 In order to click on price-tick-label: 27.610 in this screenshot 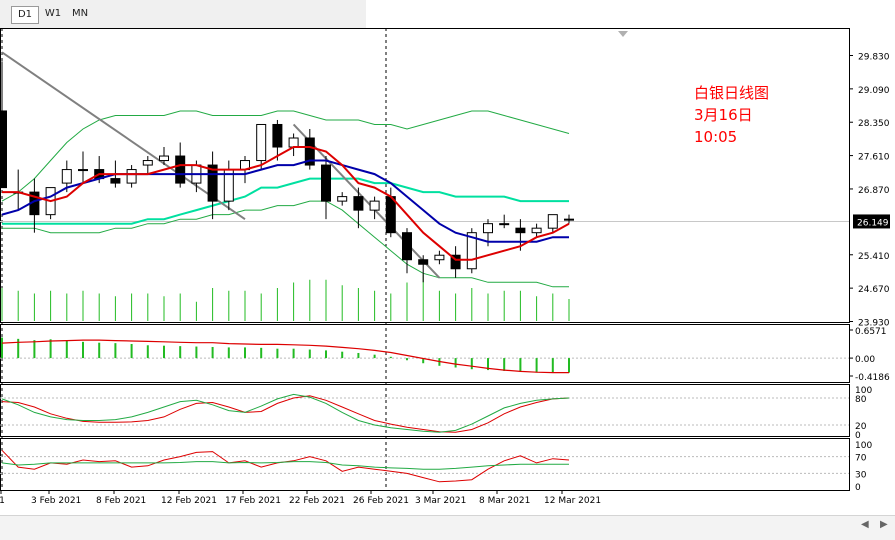, I will do `click(874, 158)`.